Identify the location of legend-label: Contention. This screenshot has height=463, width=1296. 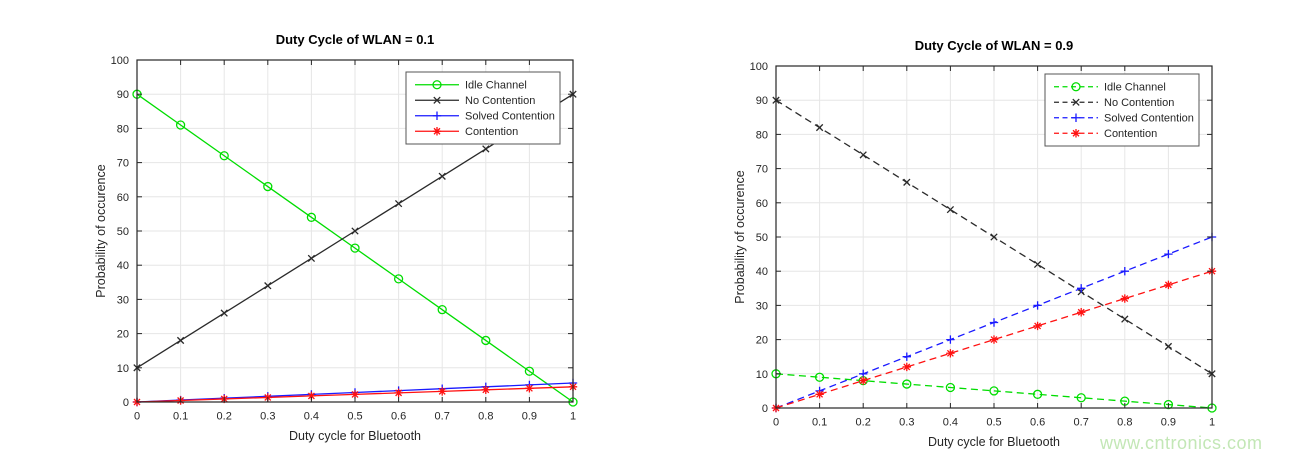
(491, 132).